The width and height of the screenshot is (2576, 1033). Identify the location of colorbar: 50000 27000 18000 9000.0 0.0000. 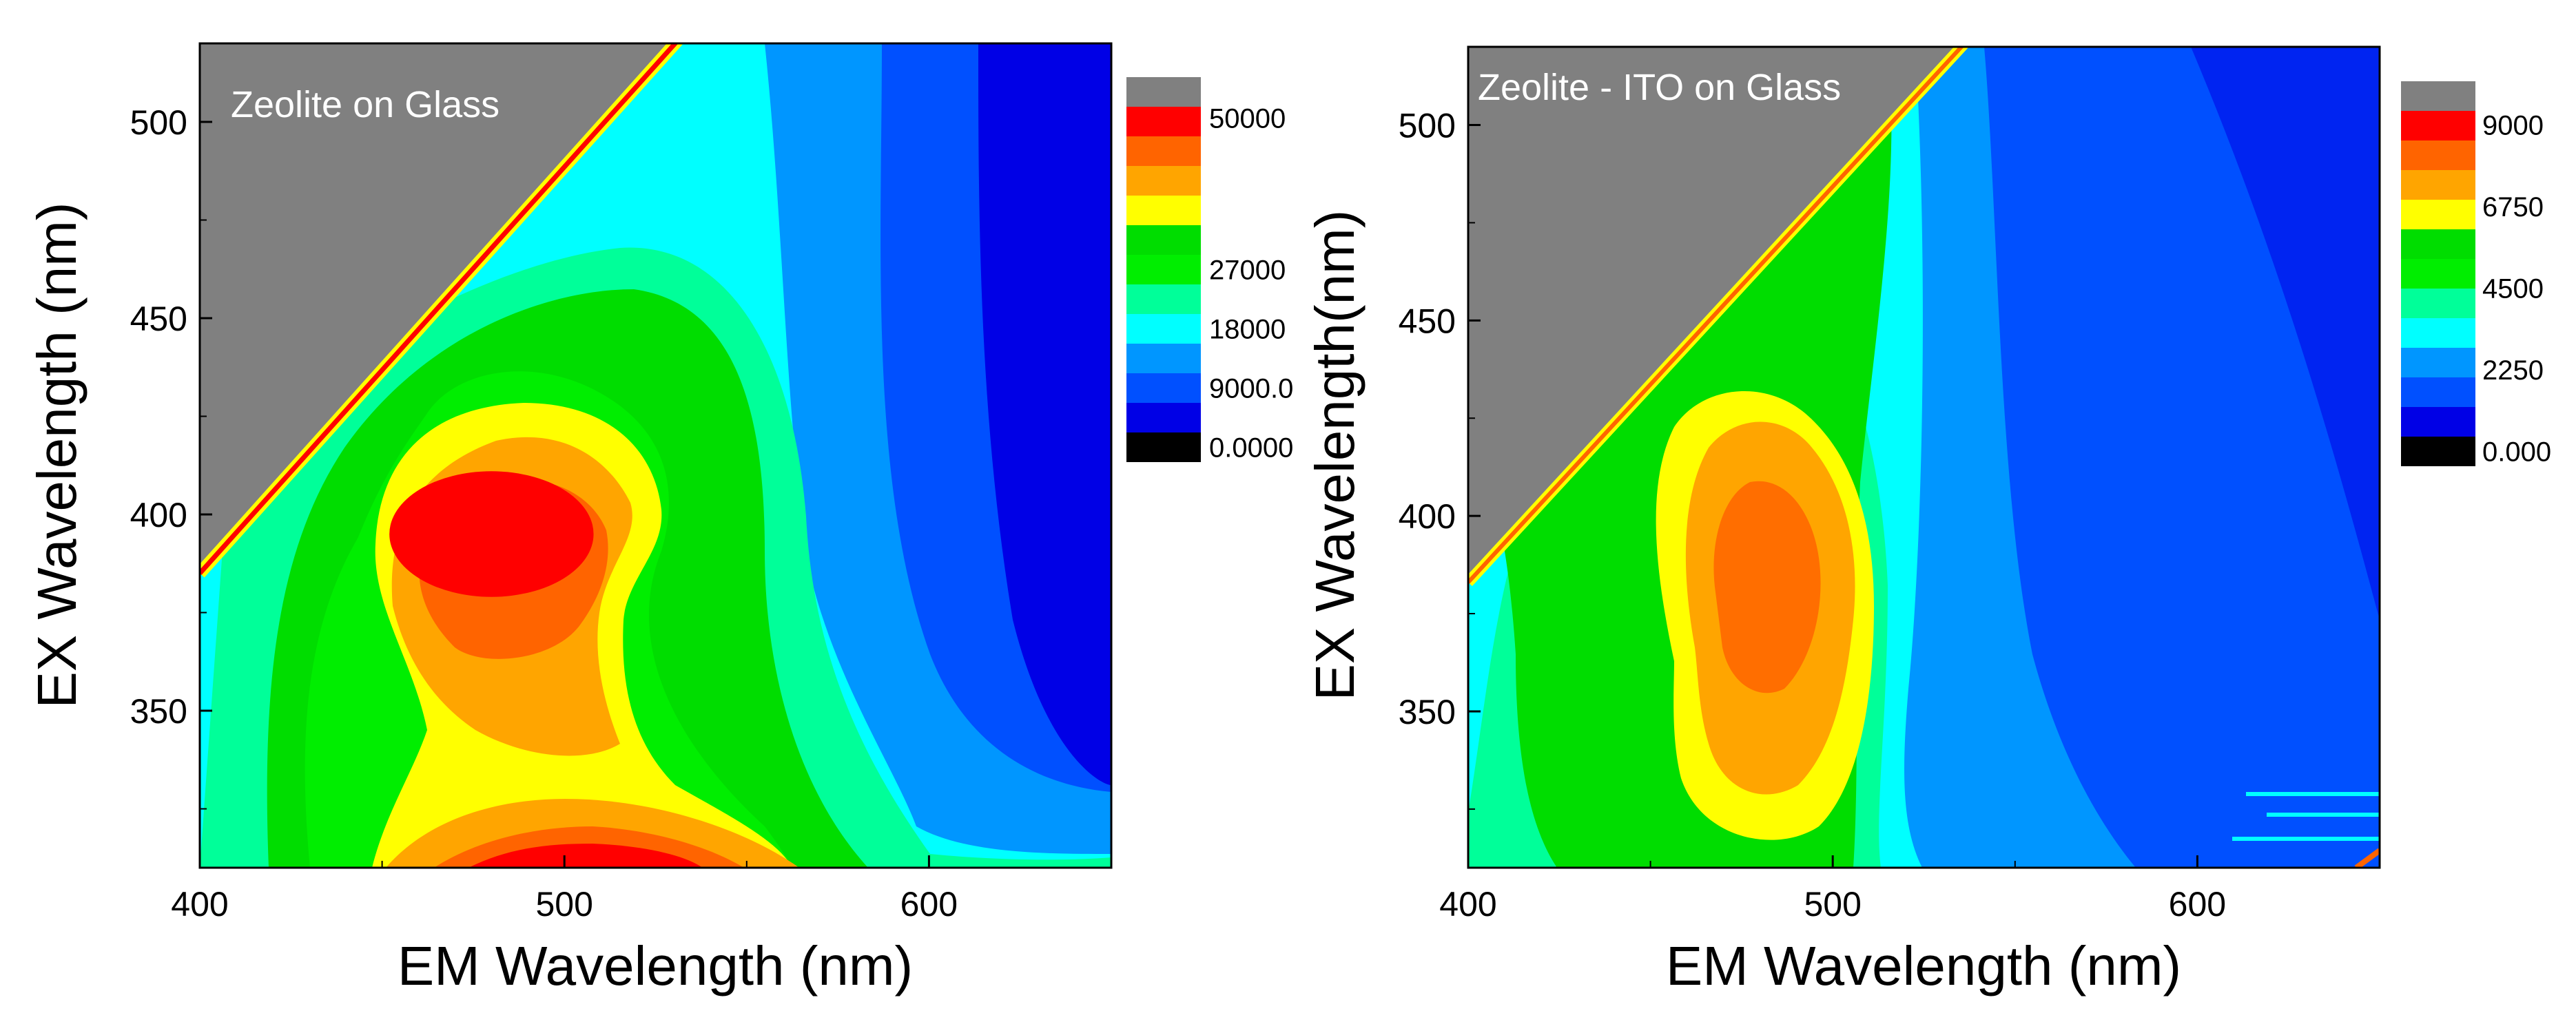
(1209, 270).